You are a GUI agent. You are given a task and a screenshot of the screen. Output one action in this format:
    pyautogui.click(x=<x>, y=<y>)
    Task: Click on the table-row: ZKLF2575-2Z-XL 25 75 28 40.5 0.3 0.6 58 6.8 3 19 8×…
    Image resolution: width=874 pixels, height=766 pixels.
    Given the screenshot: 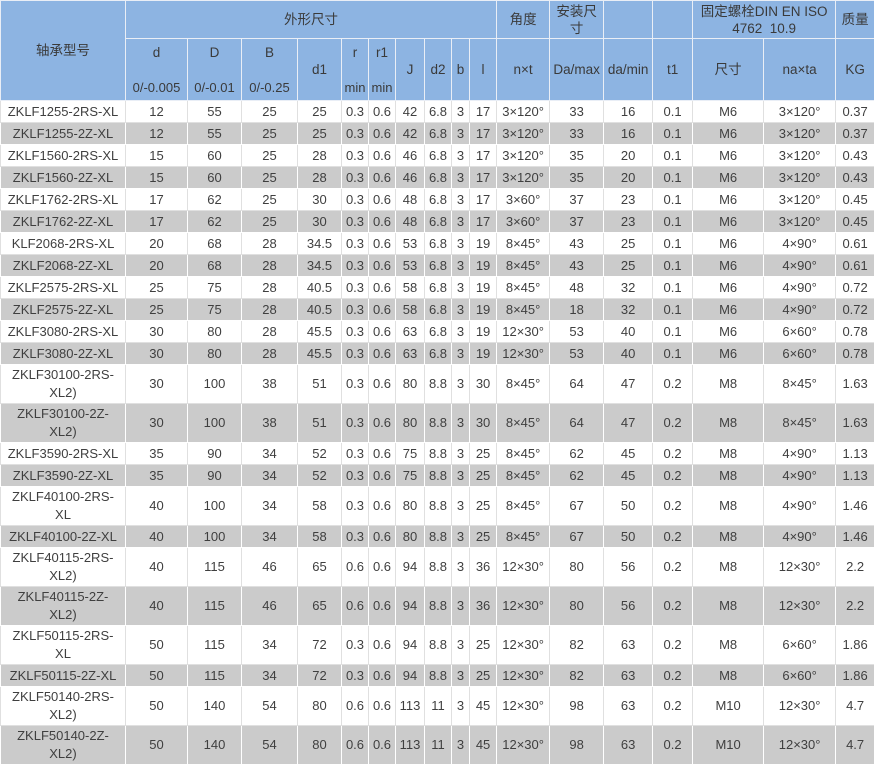 What is the action you would take?
    pyautogui.click(x=437, y=309)
    